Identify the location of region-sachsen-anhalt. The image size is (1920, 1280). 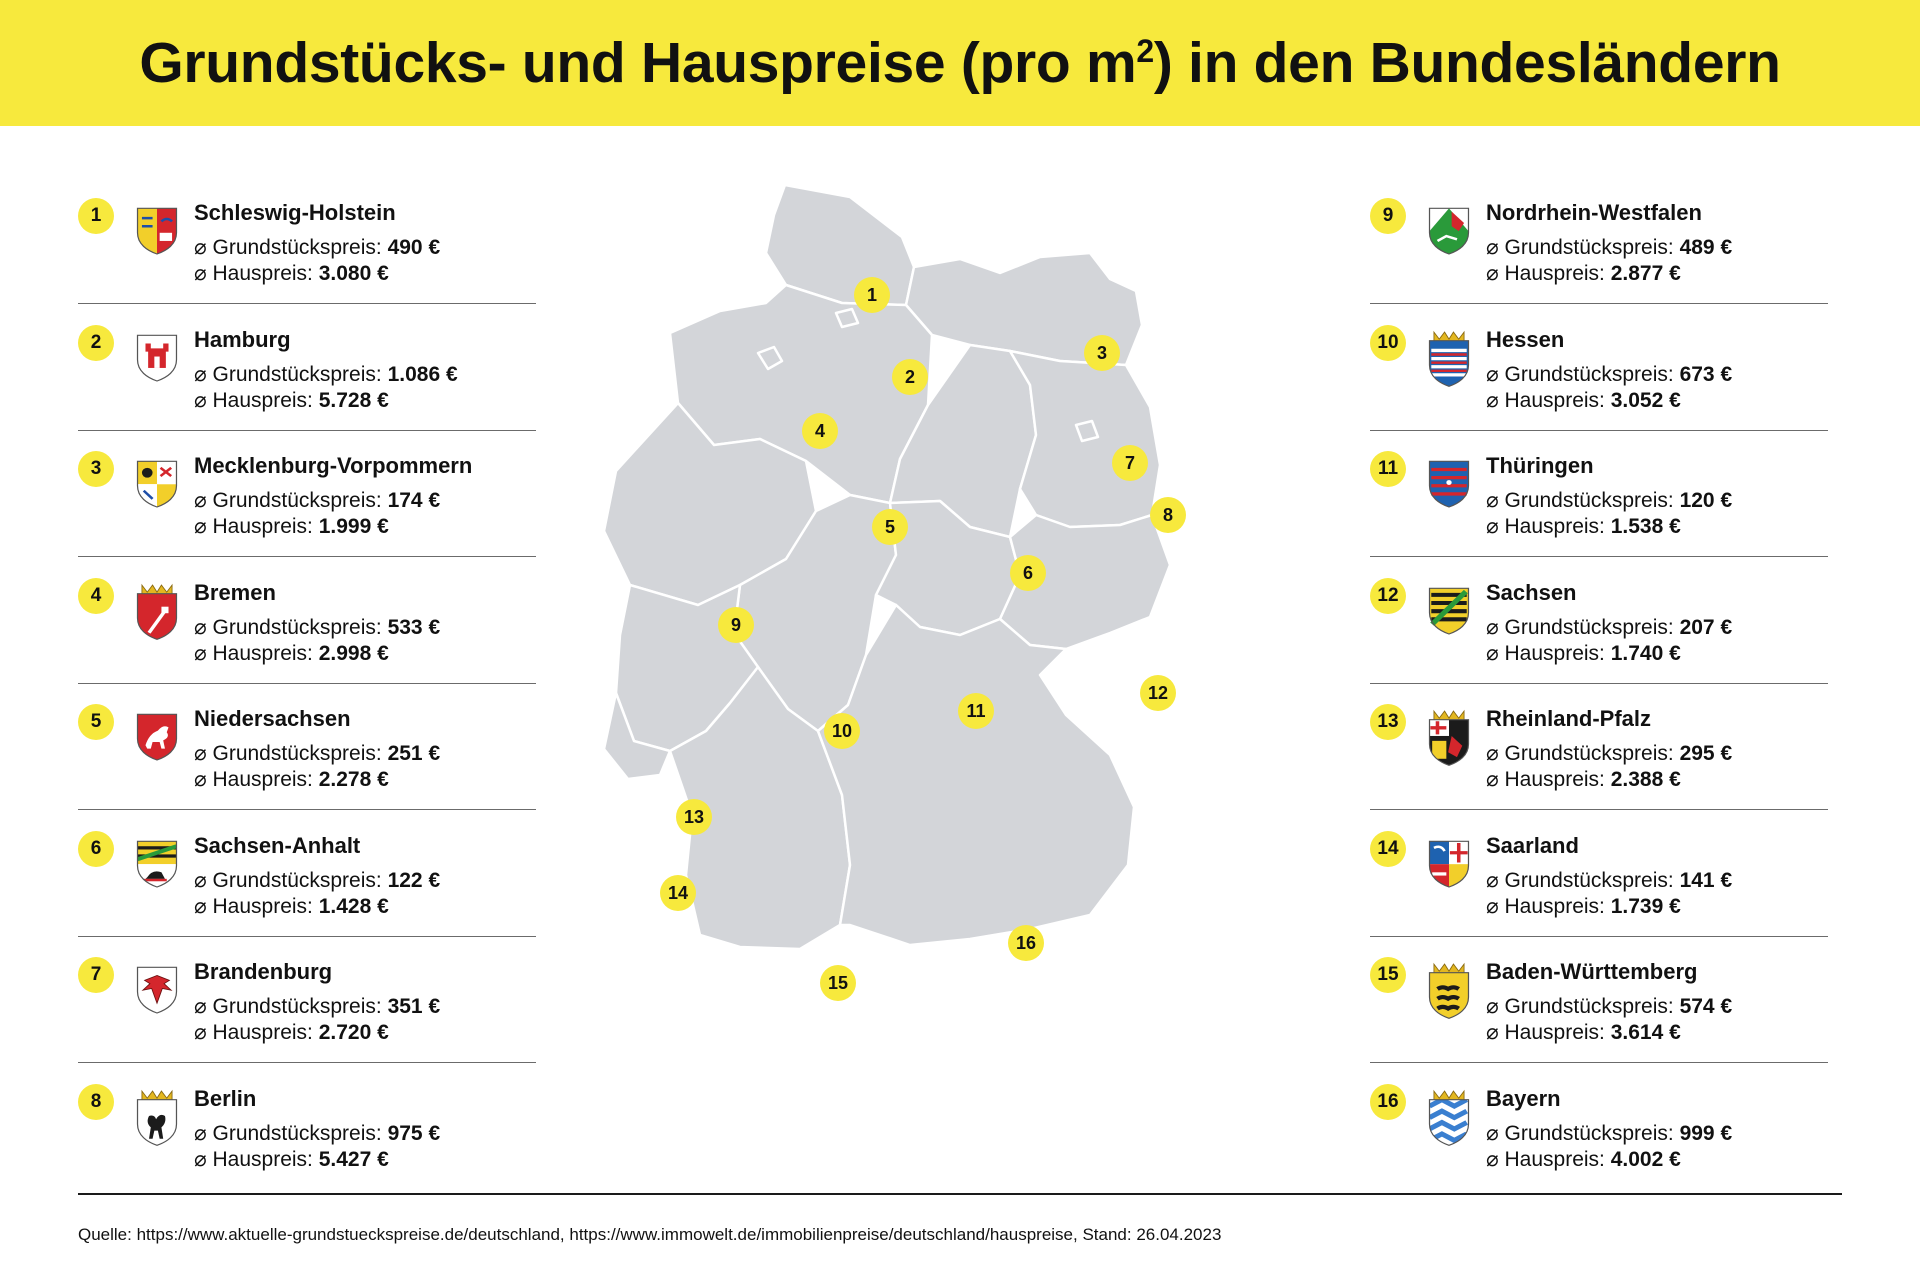
(963, 441).